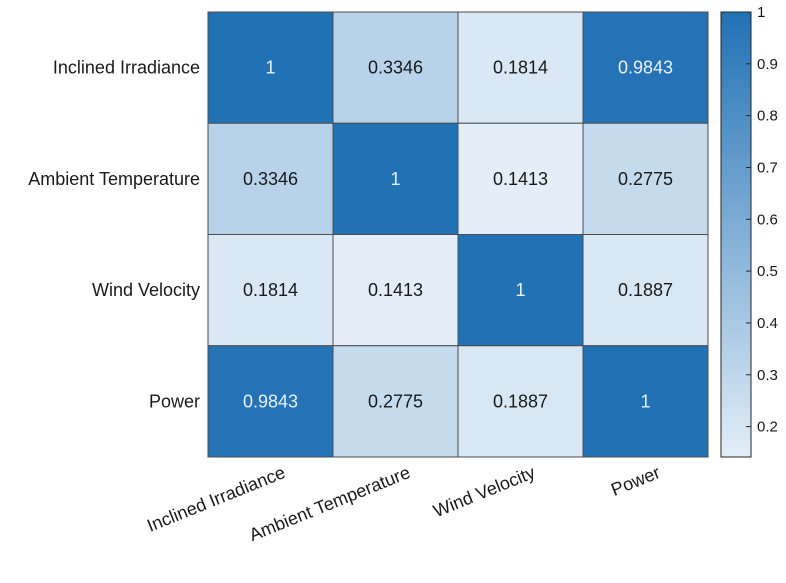 Image resolution: width=786 pixels, height=583 pixels. Describe the element at coordinates (484, 491) in the screenshot. I see `column-label: Wind Velocity` at that location.